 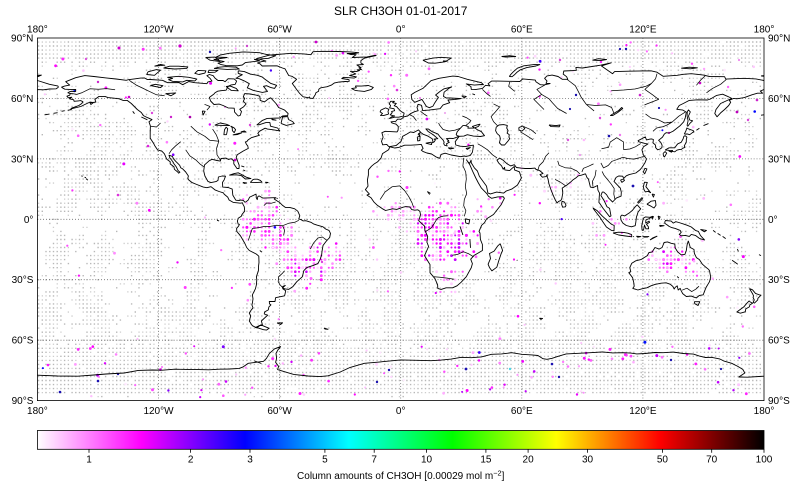 What do you see at coordinates (663, 460) in the screenshot?
I see `svg-text: 50` at bounding box center [663, 460].